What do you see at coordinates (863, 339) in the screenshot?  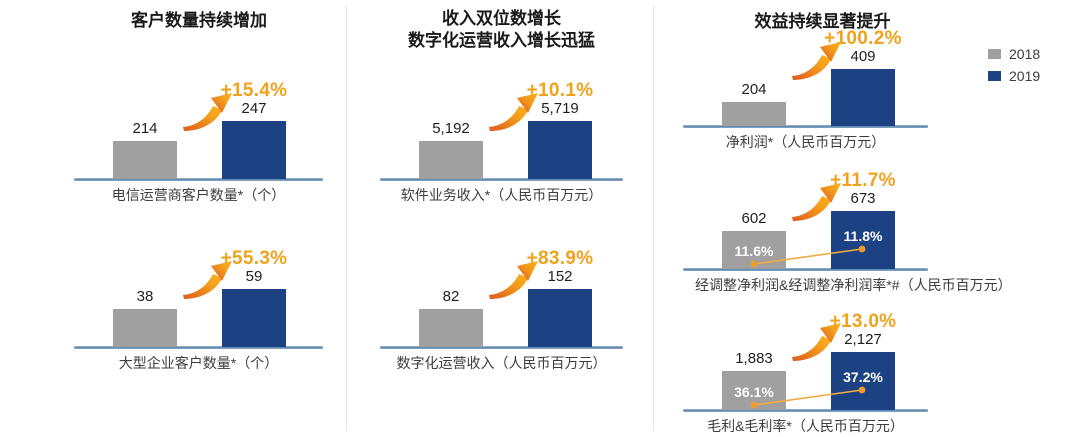 I see `value-2019: 2,127` at bounding box center [863, 339].